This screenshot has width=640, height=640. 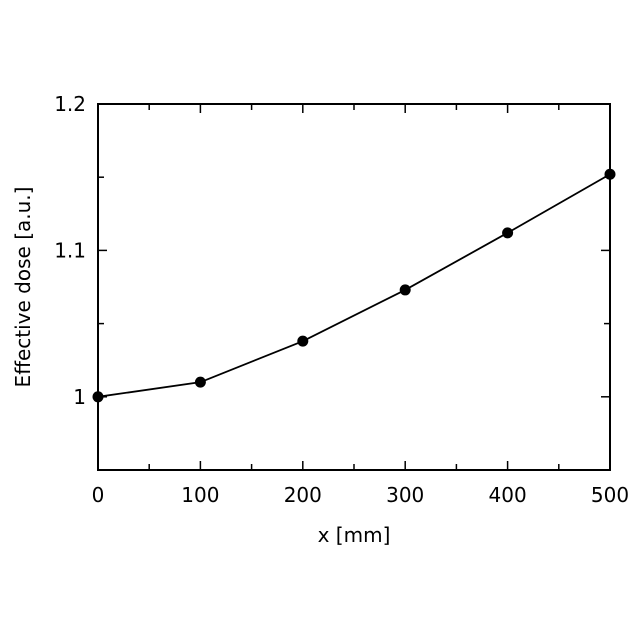 I want to click on x-tick-label: 500, so click(x=610, y=495).